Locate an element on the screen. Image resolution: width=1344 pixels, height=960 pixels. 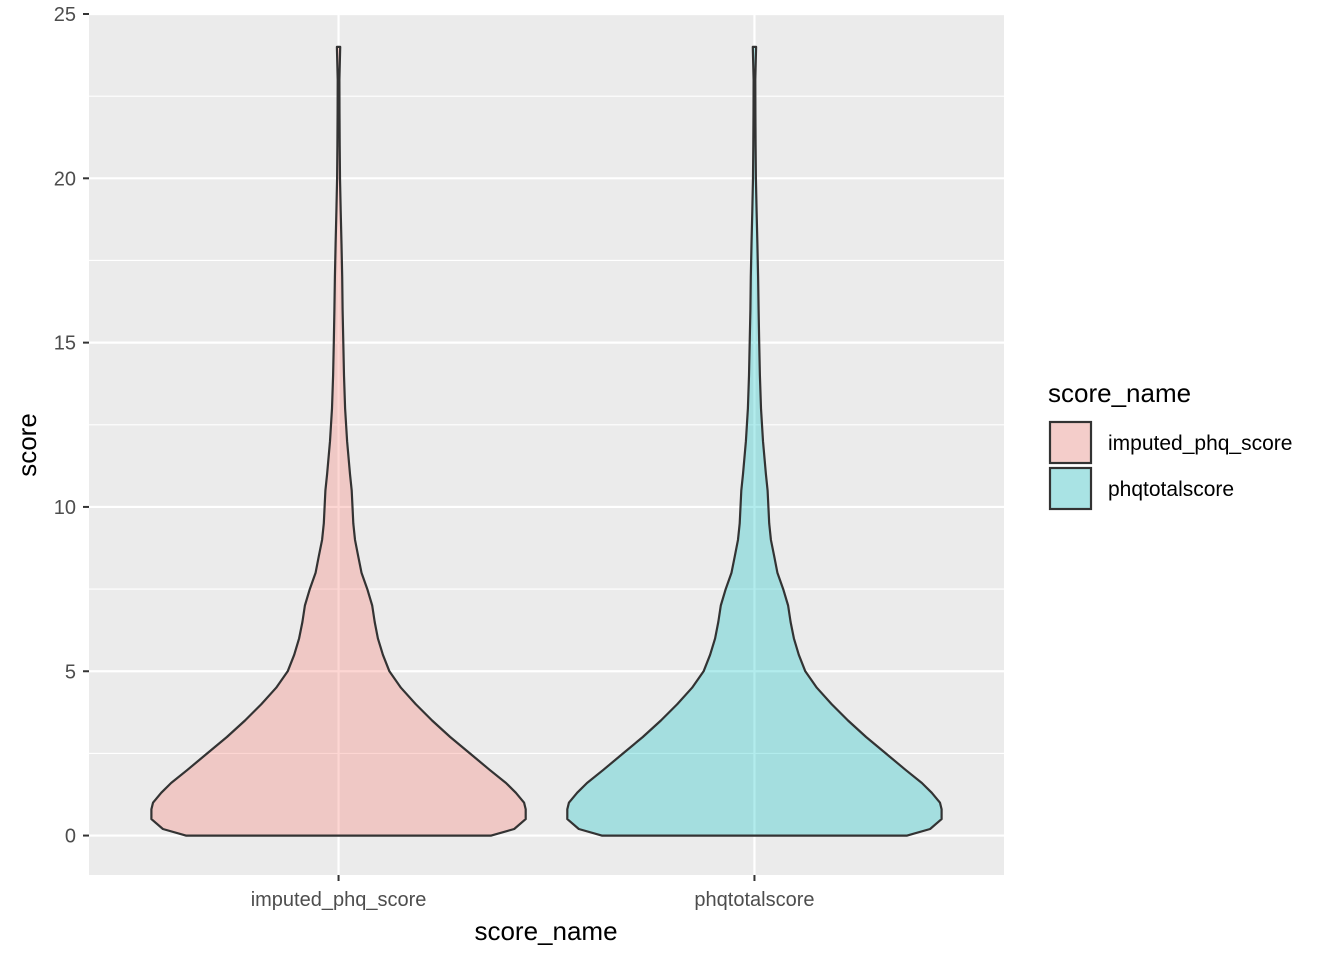
legend-label: phqtotalscore is located at coordinates (1171, 489).